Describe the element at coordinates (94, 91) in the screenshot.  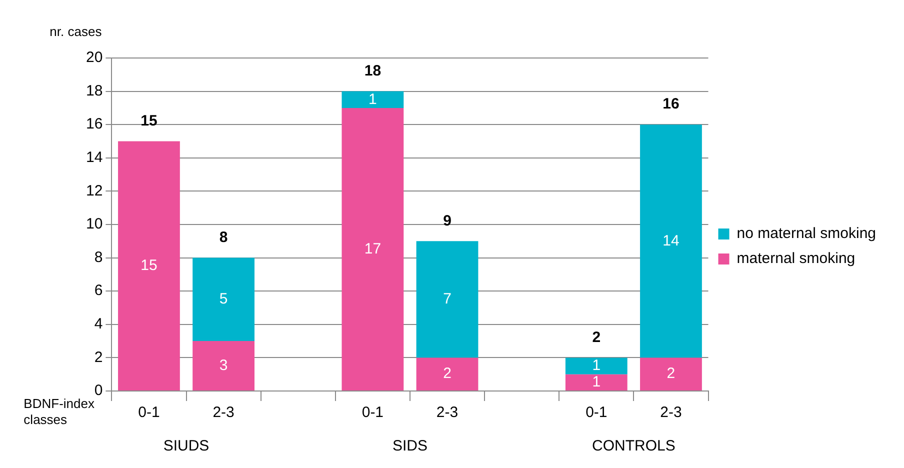
I see `y-tick-label: 18` at that location.